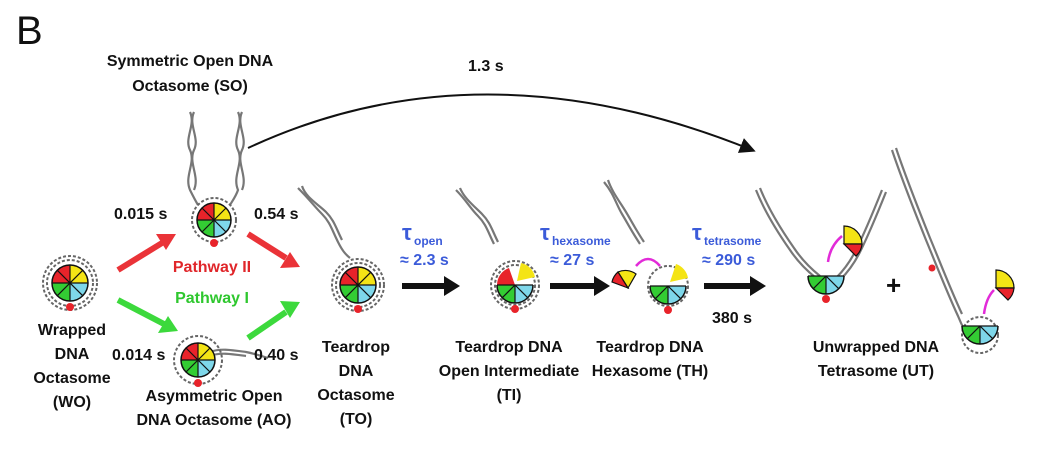 The width and height of the screenshot is (1038, 476). What do you see at coordinates (356, 419) in the screenshot?
I see `to-label-line4: (TO)` at bounding box center [356, 419].